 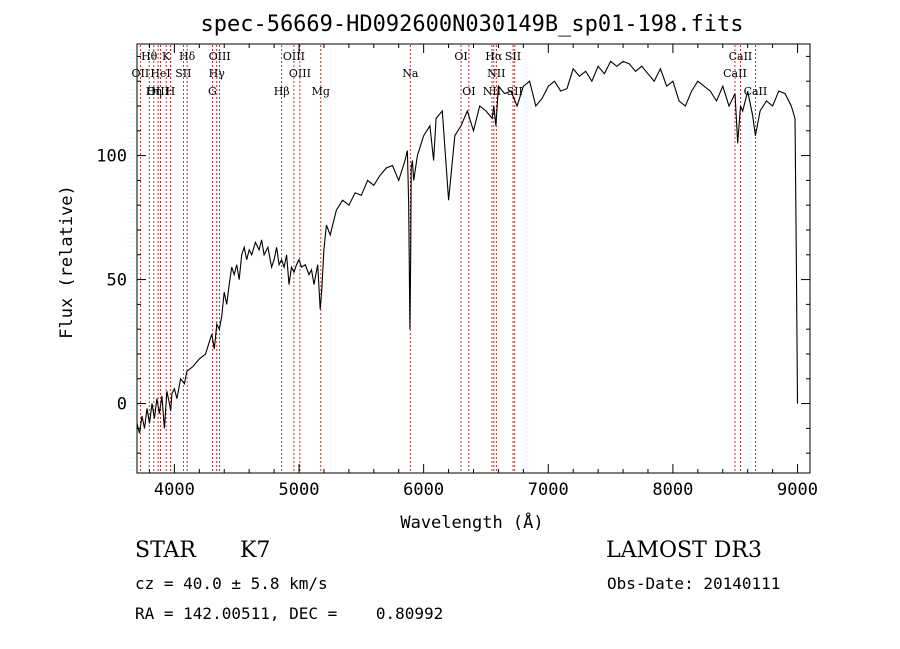 What do you see at coordinates (471, 522) in the screenshot?
I see `x-axis-label: Wavelength (Å)` at bounding box center [471, 522].